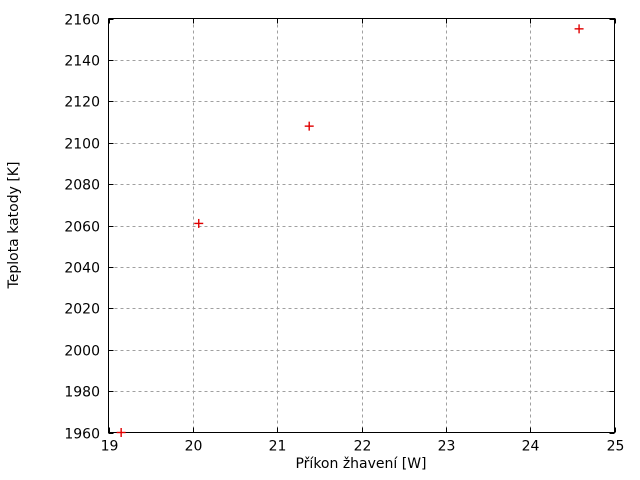 The width and height of the screenshot is (640, 480). I want to click on y-tick-label: 2060, so click(82, 228).